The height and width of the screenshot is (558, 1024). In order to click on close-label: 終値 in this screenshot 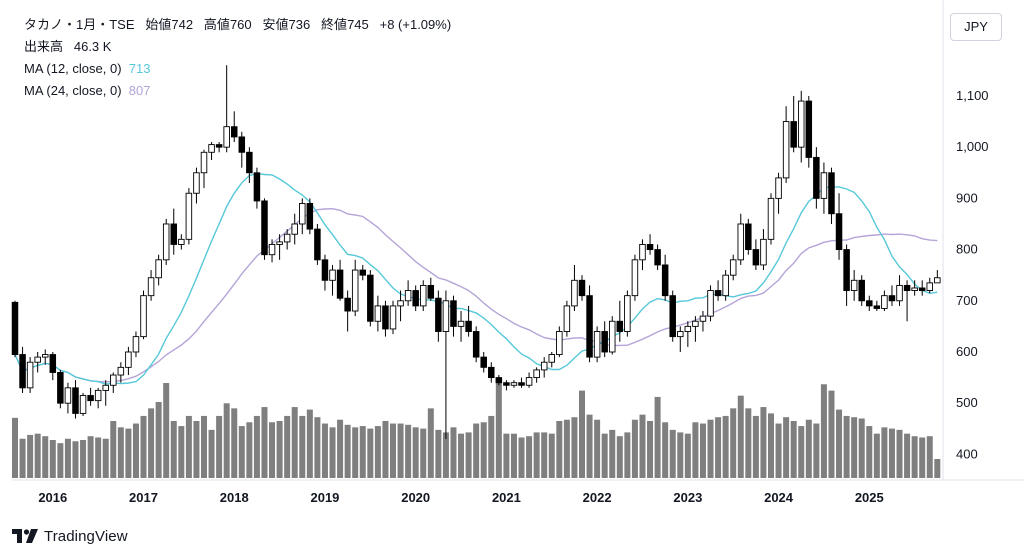, I will do `click(334, 24)`.